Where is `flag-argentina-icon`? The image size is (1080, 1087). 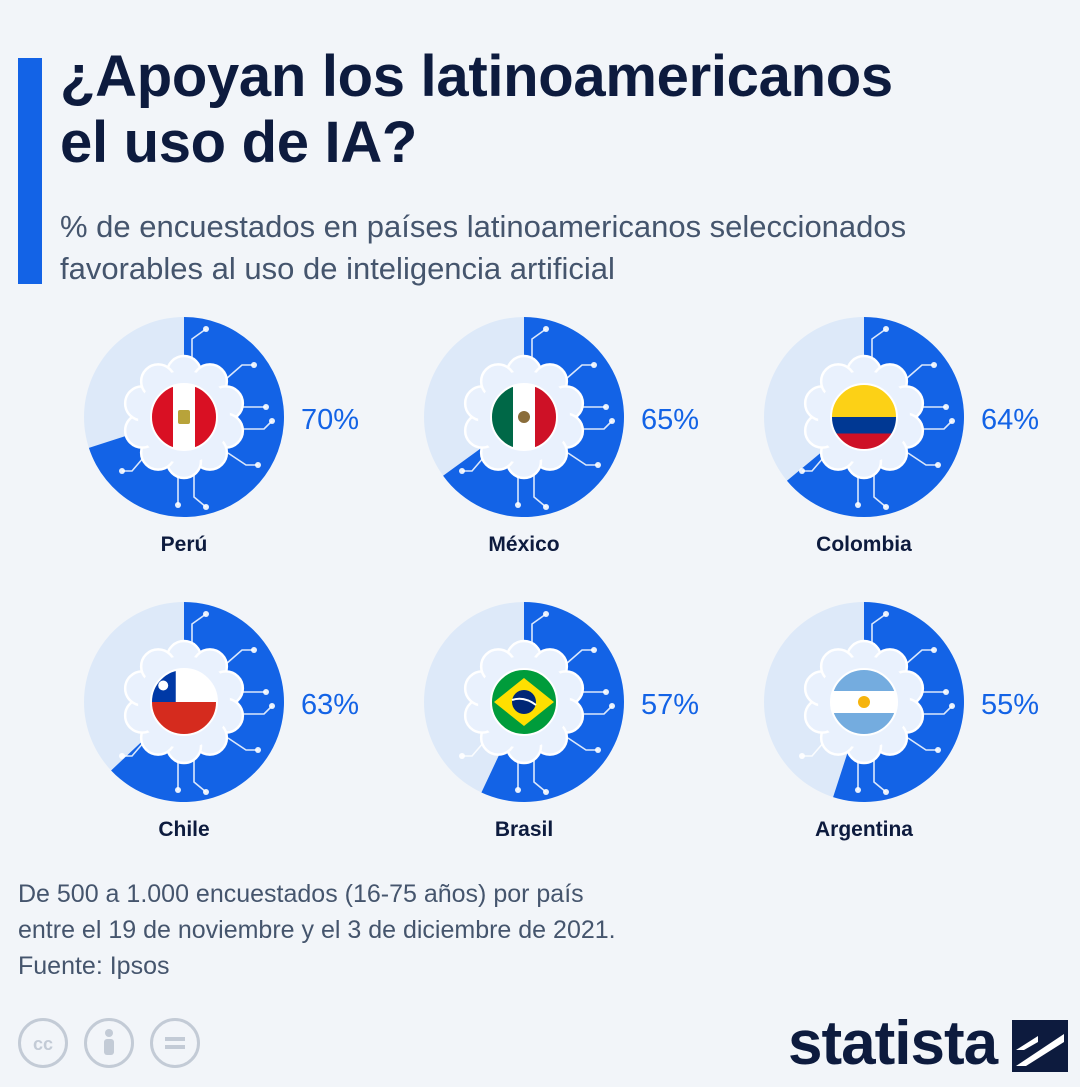 flag-argentina-icon is located at coordinates (864, 702).